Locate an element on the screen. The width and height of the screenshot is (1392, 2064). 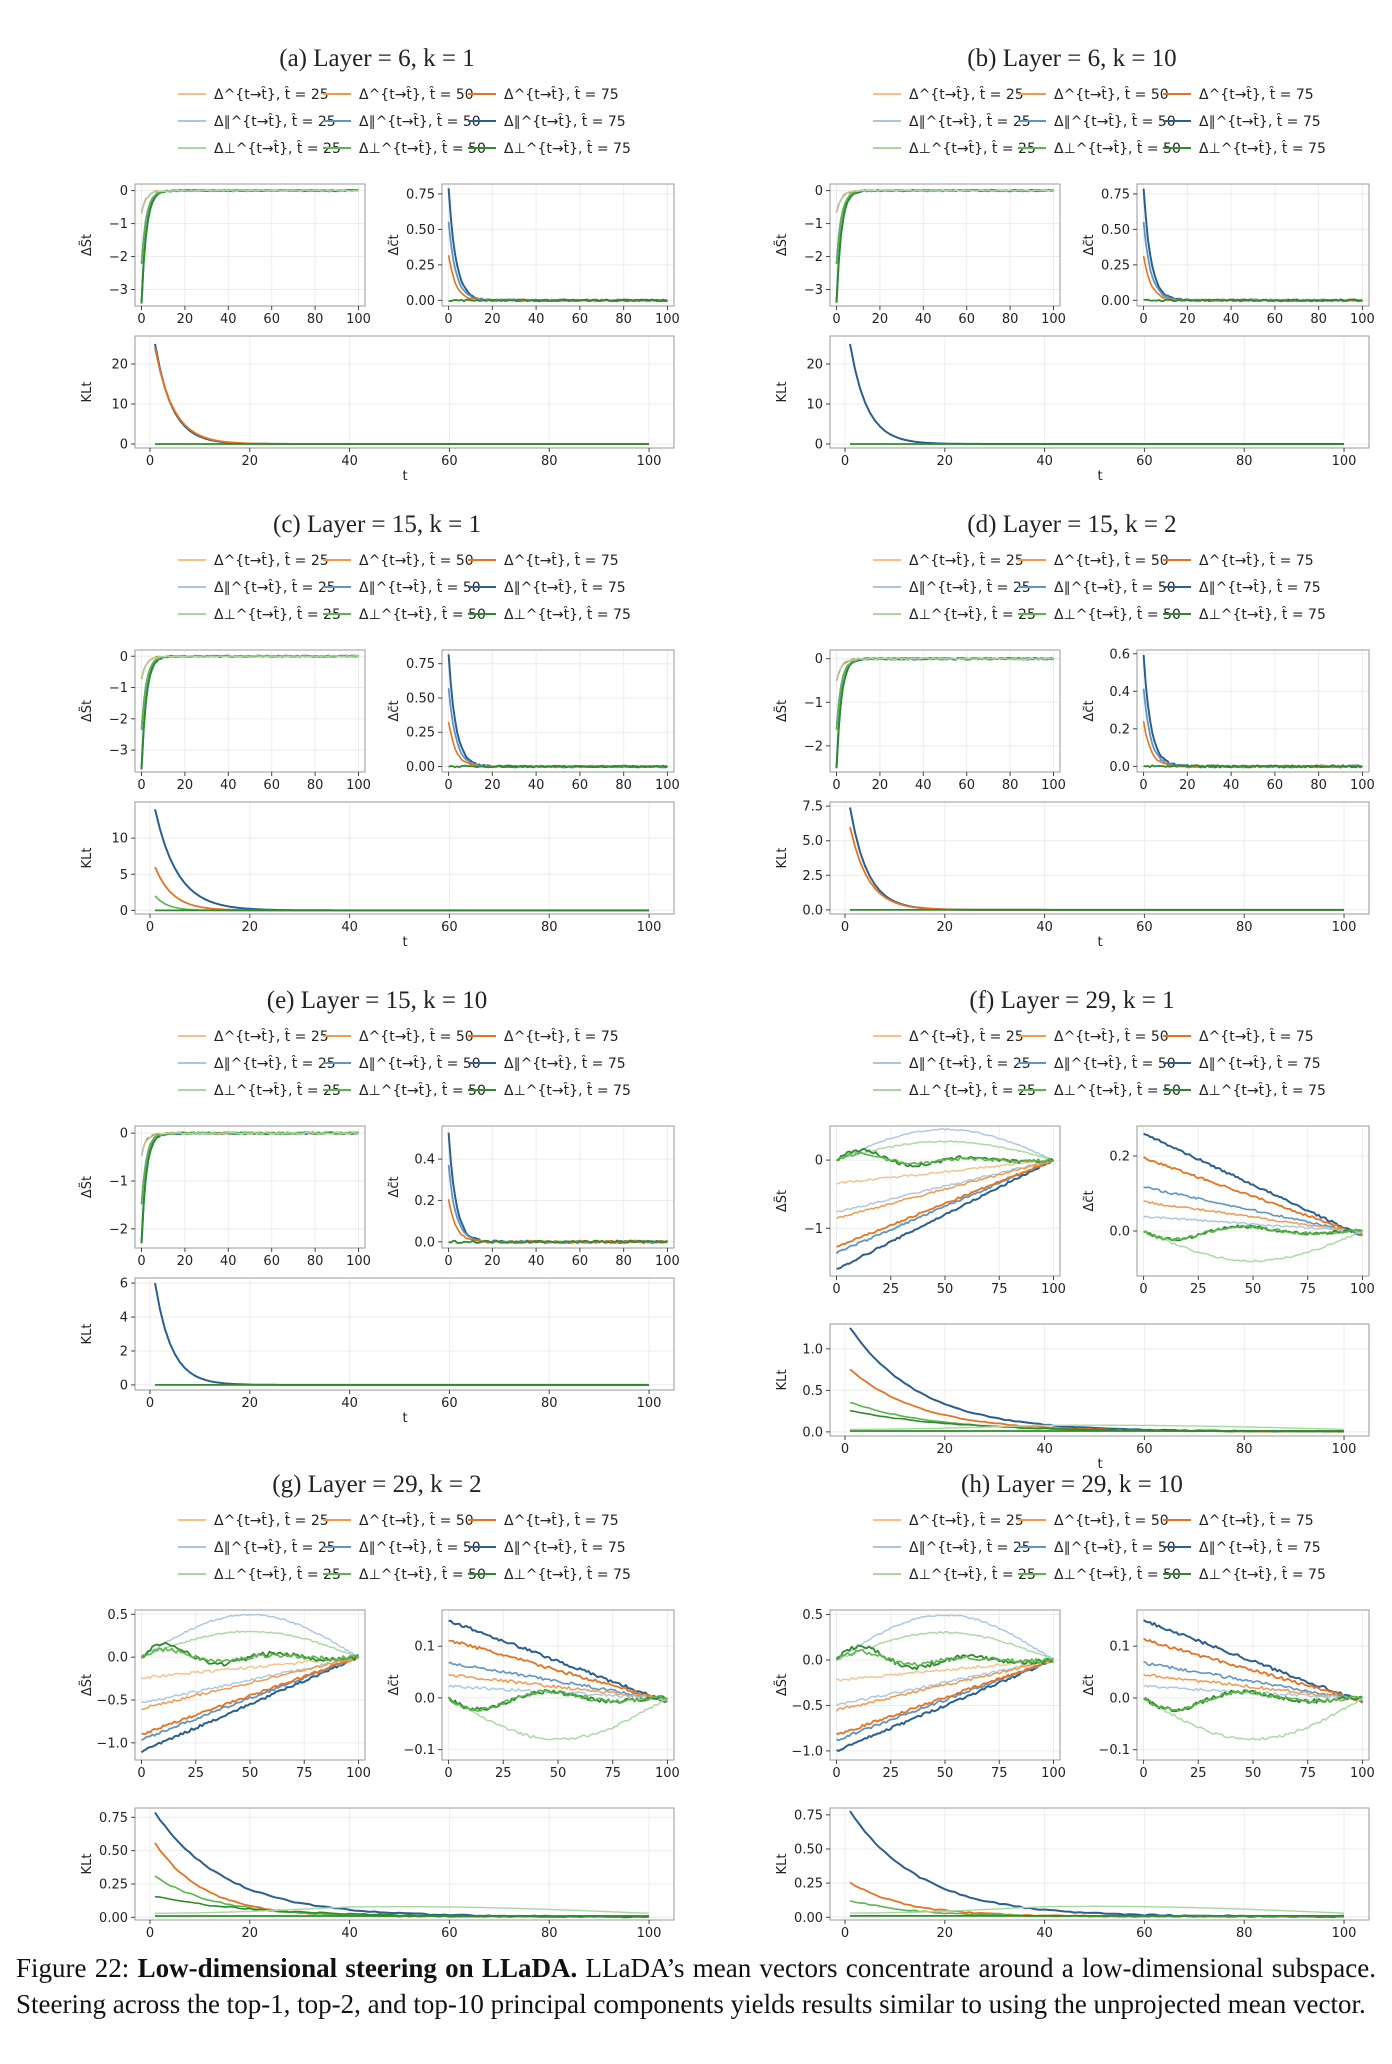
kl-axes: 0 20 40 60 80 100 0.00 0.25 0.50 0.75 KLt is located at coordinates (1072, 1873).